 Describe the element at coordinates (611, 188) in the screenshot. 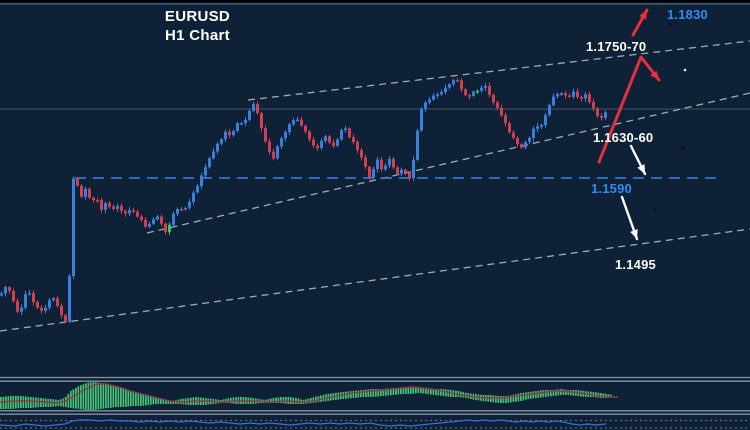

I see `price-level-label-pivot: 1.1590` at that location.